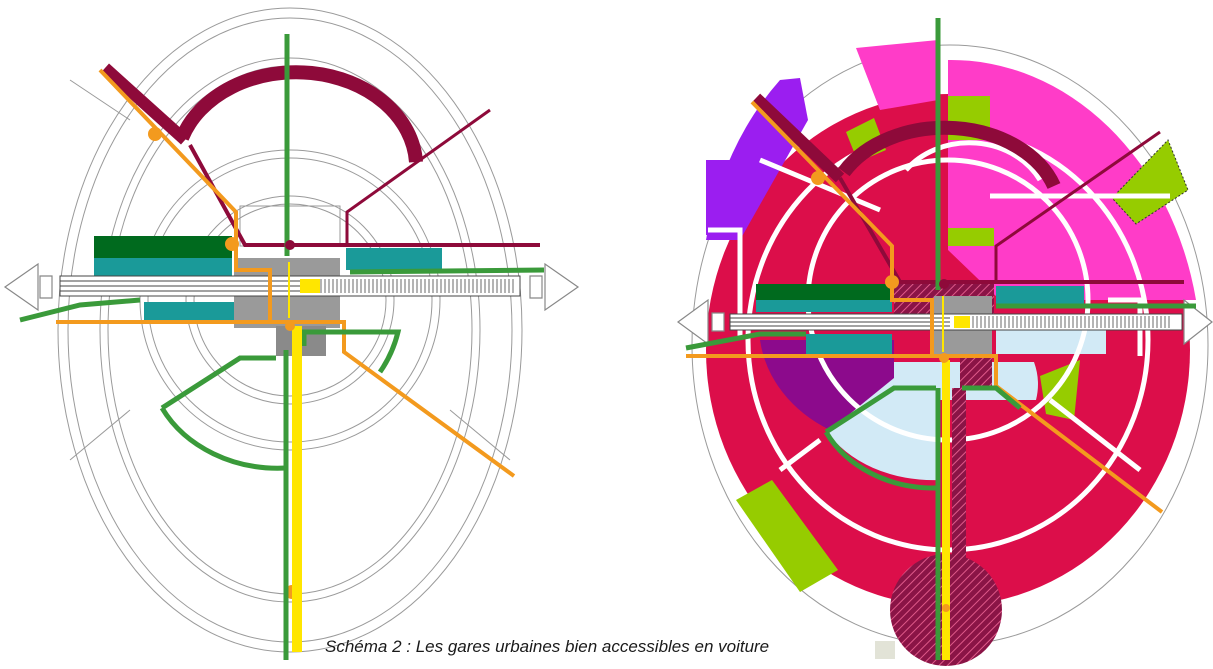 The image size is (1213, 669). Describe the element at coordinates (1072, 179) in the screenshot. I see `zone-magenta-top` at that location.